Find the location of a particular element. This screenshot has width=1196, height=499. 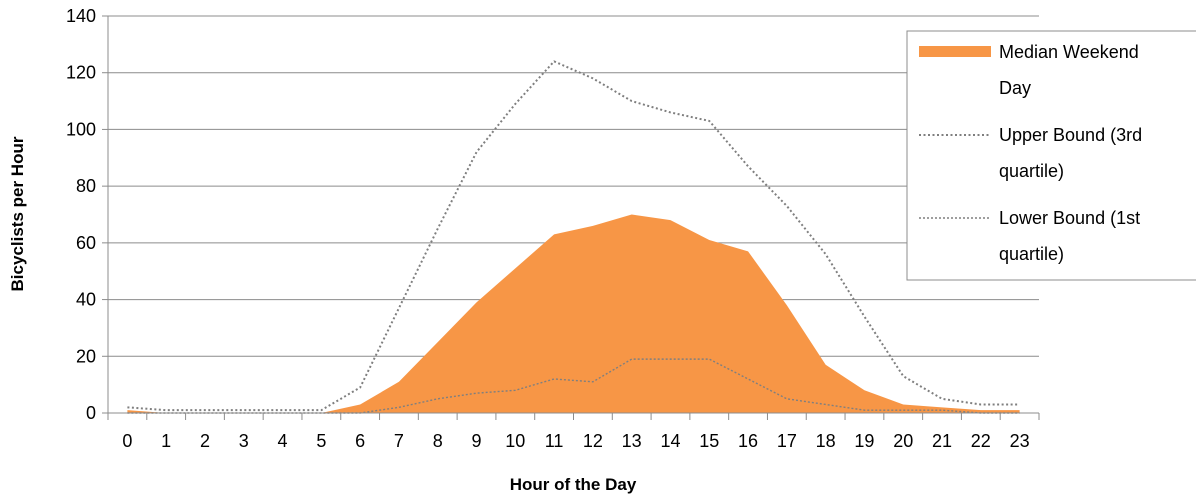

x-tick-label-22: 22 is located at coordinates (981, 441).